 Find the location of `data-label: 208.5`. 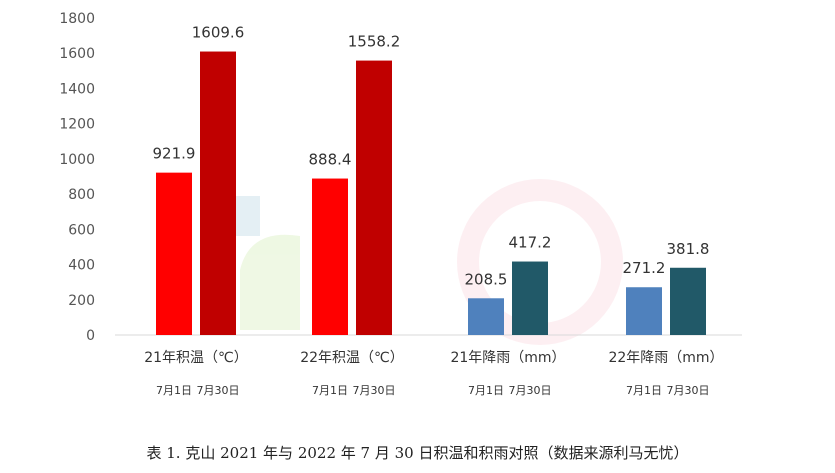

data-label: 208.5 is located at coordinates (486, 279).